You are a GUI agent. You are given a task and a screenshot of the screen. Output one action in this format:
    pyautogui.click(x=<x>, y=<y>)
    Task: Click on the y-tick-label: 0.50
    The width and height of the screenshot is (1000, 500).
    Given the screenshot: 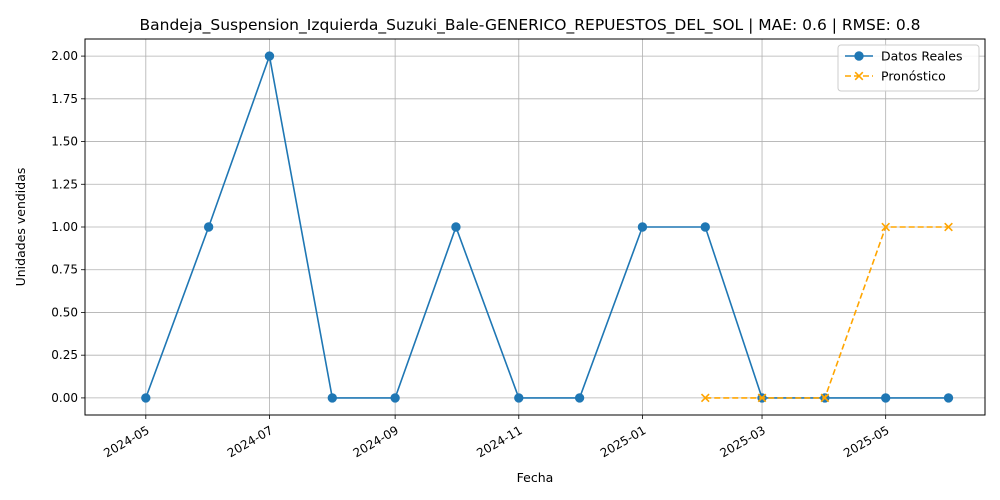 What is the action you would take?
    pyautogui.click(x=64, y=312)
    